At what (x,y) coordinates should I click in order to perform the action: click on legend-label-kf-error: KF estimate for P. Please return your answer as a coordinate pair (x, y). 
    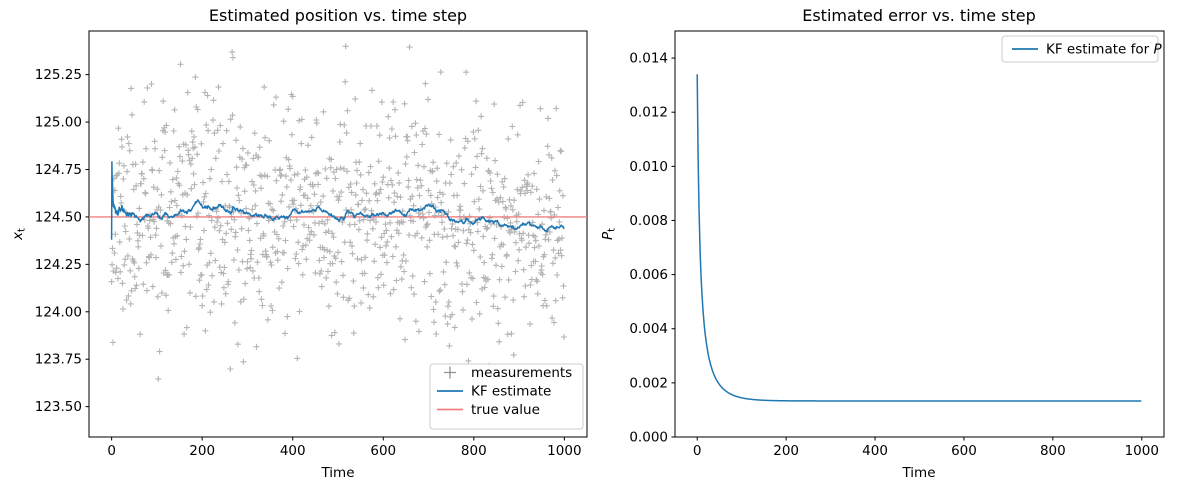
    Looking at the image, I should click on (1104, 50).